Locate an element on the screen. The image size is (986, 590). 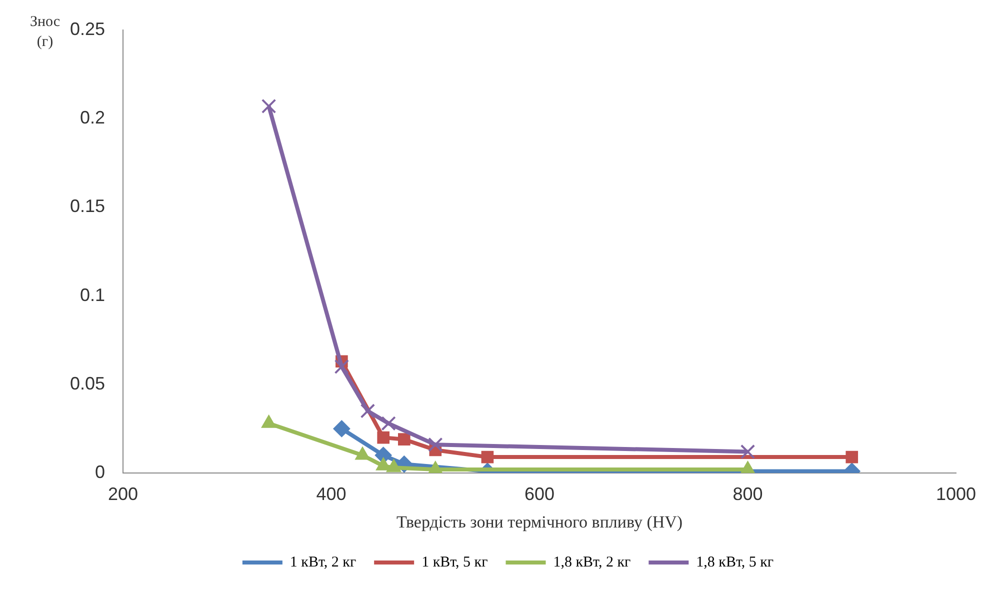
y-tick-label: 0.15 is located at coordinates (88, 206).